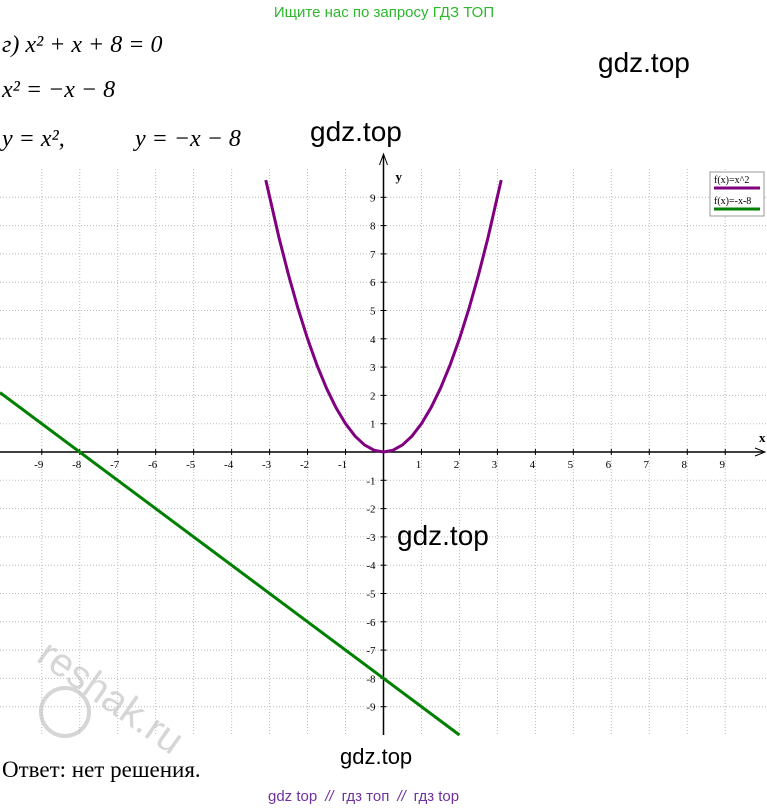 This screenshot has height=810, width=767. What do you see at coordinates (373, 227) in the screenshot?
I see `y-tick-label: 8` at bounding box center [373, 227].